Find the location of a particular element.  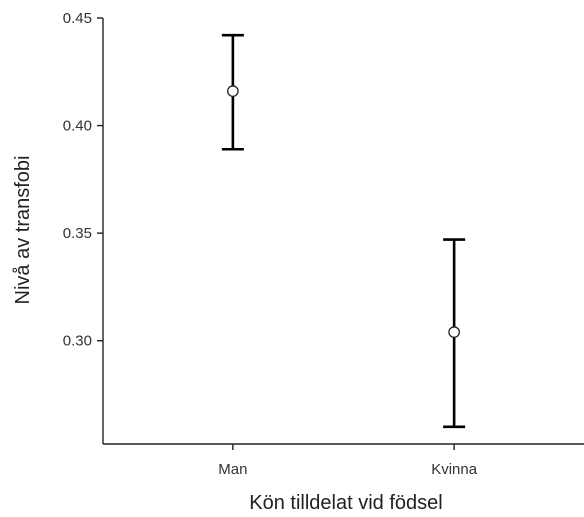

y-axis-title: Nivå av transfobi is located at coordinates (23, 230).